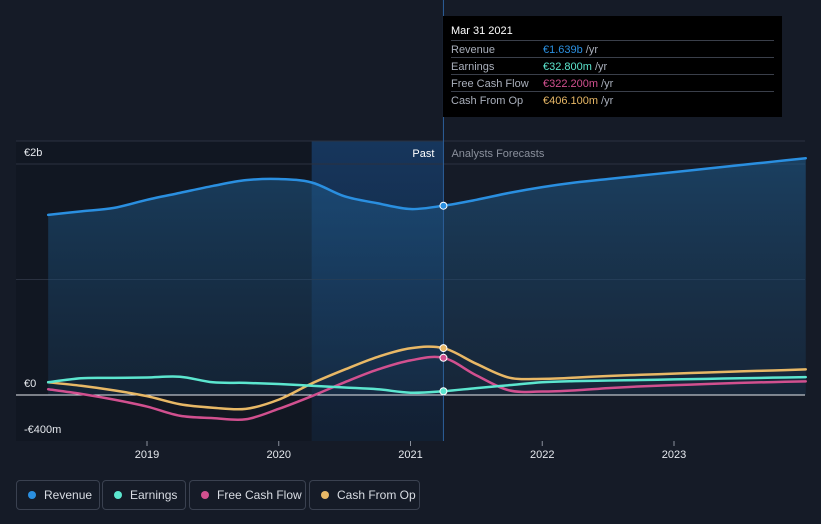  What do you see at coordinates (147, 455) in the screenshot?
I see `x-tick-label: 2019` at bounding box center [147, 455].